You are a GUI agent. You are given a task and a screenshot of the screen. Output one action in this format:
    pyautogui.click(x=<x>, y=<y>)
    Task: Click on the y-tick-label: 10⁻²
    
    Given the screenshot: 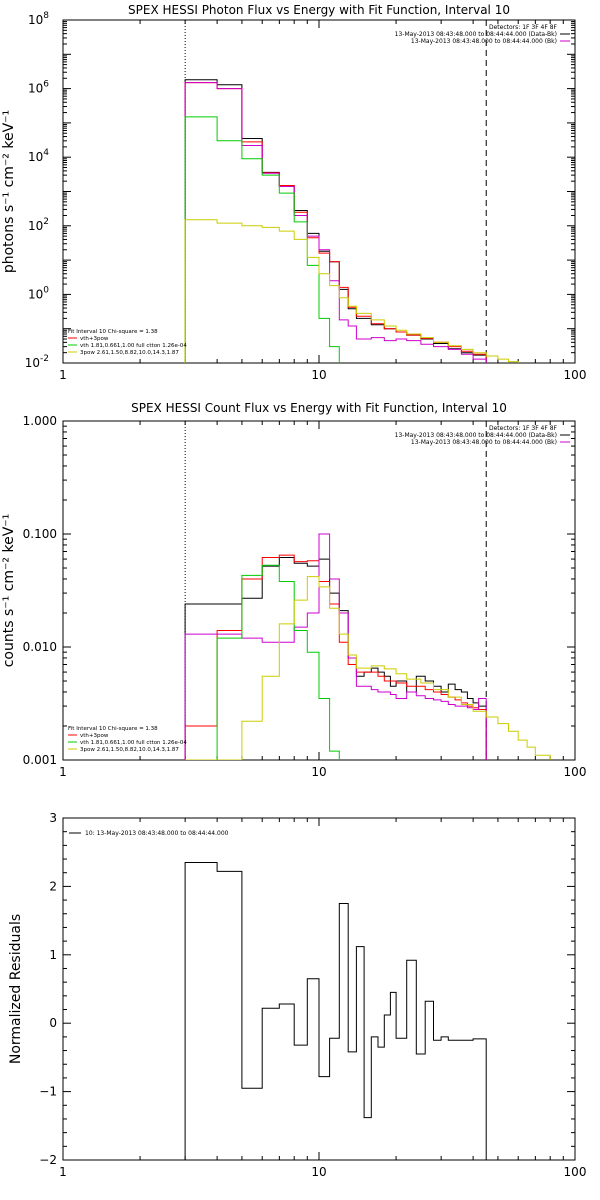 What is the action you would take?
    pyautogui.click(x=37, y=362)
    